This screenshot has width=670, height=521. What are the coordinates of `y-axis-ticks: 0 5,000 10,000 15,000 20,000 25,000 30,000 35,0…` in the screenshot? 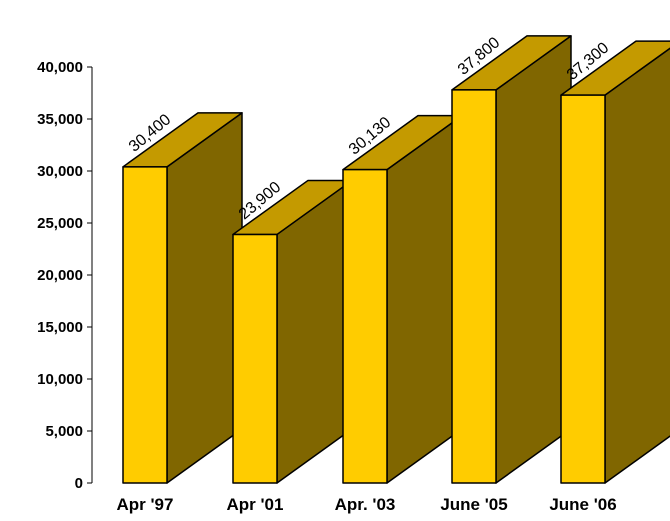 It's located at (64, 275).